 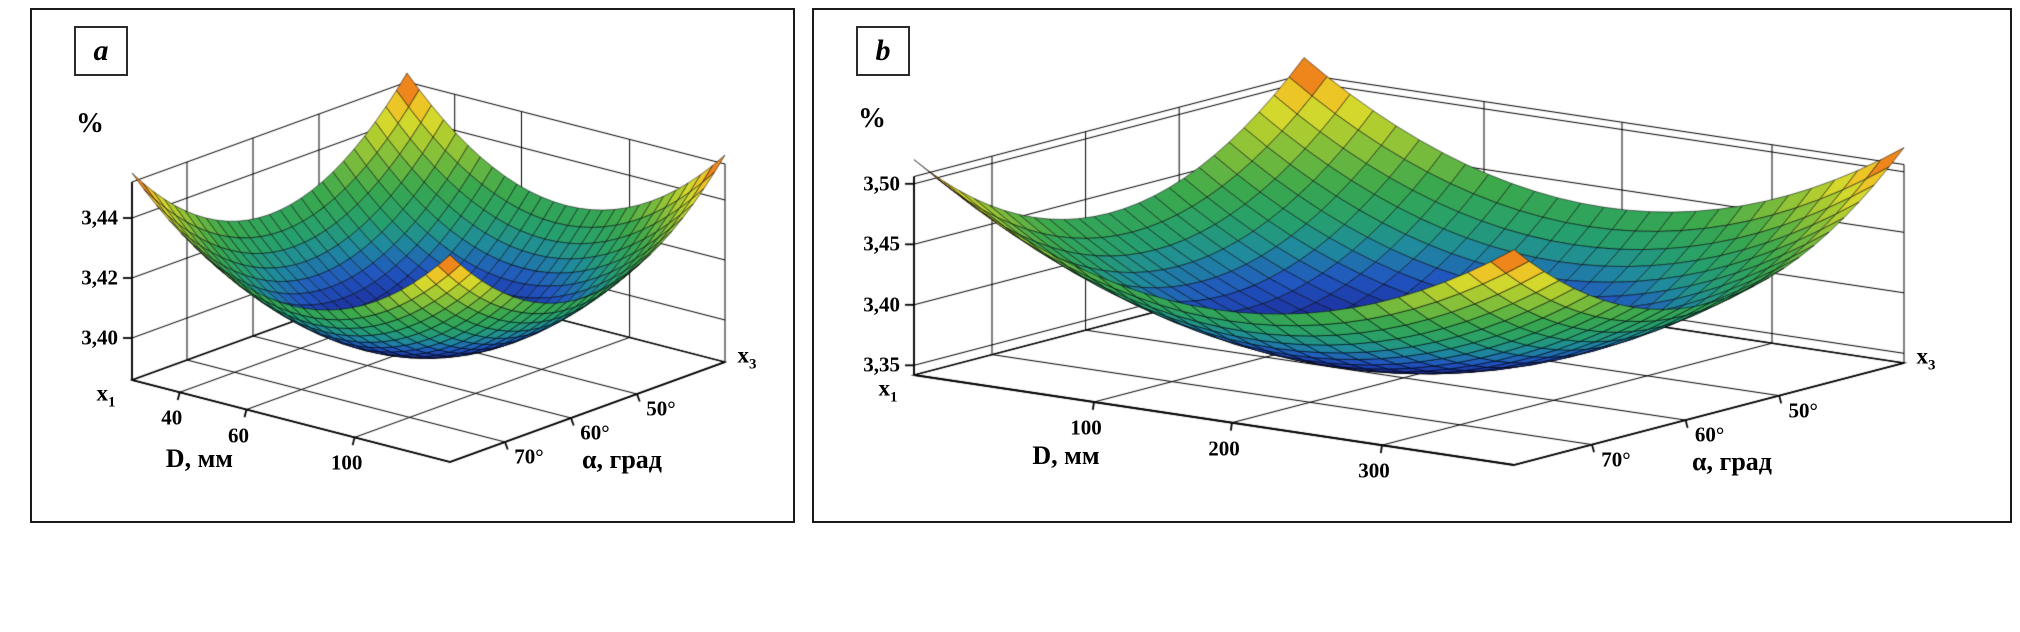 What do you see at coordinates (199, 458) in the screenshot?
I see `x-axis-title-a: D, мм` at bounding box center [199, 458].